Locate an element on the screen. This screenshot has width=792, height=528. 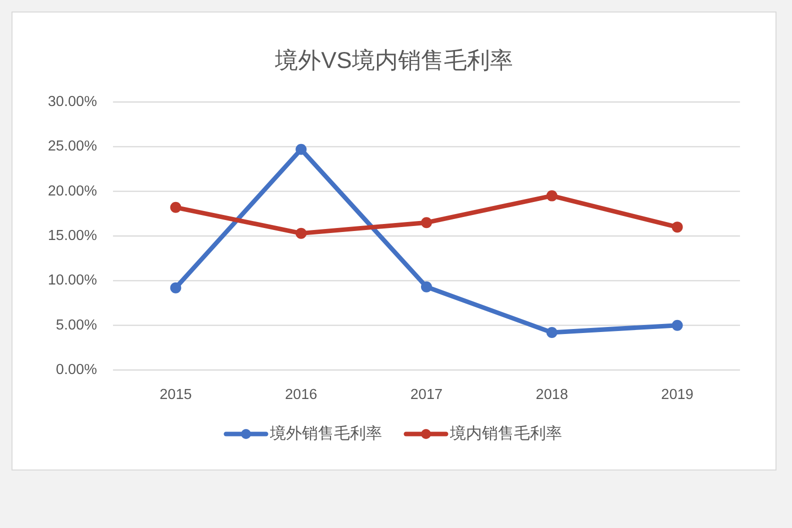
x-tick-label: 2015 is located at coordinates (176, 395).